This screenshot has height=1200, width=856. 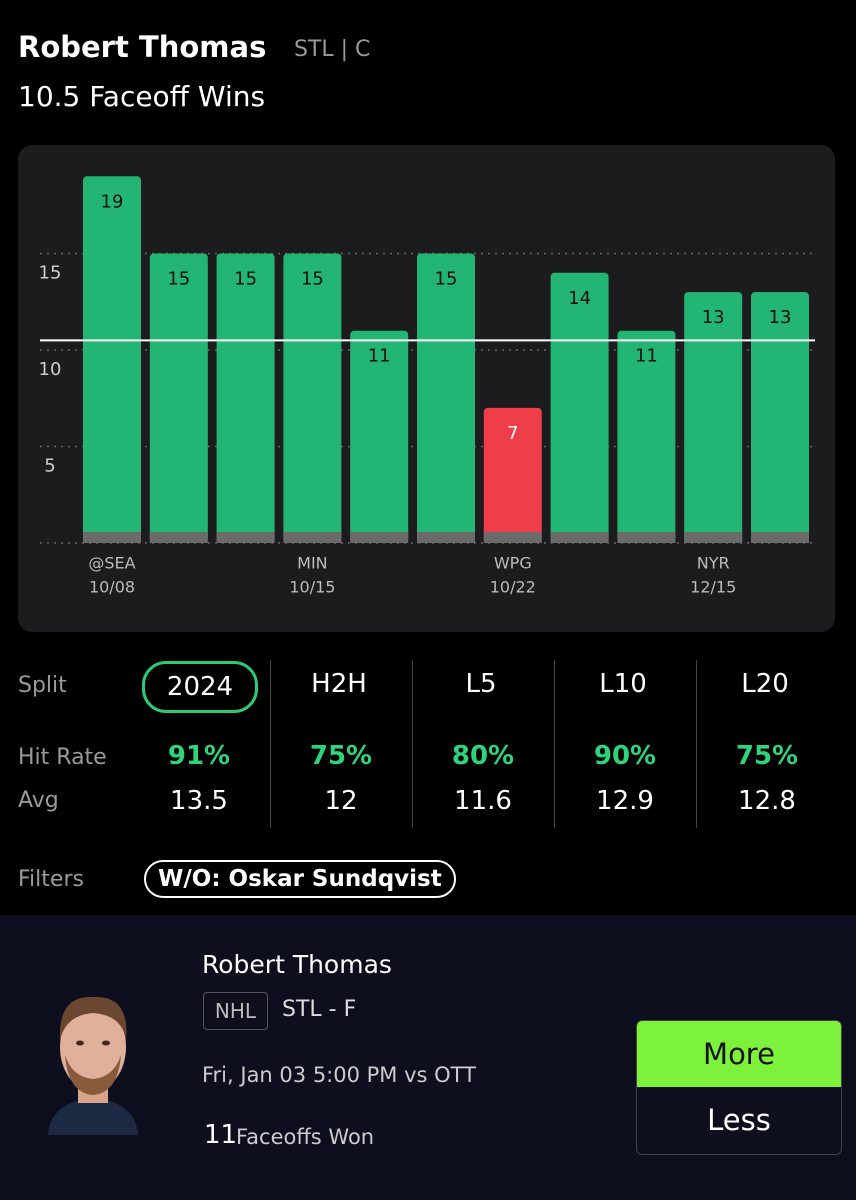 What do you see at coordinates (739, 1087) in the screenshot?
I see `pick-buttons: More Less` at bounding box center [739, 1087].